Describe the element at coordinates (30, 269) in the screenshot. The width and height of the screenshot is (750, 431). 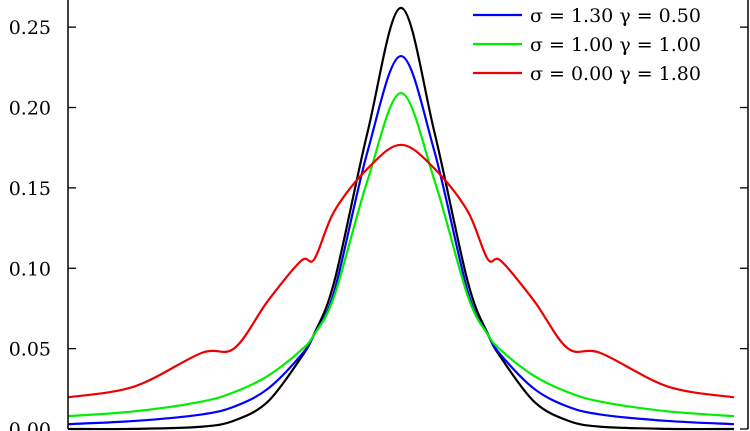
I see `y-tick-label: 0.10` at that location.